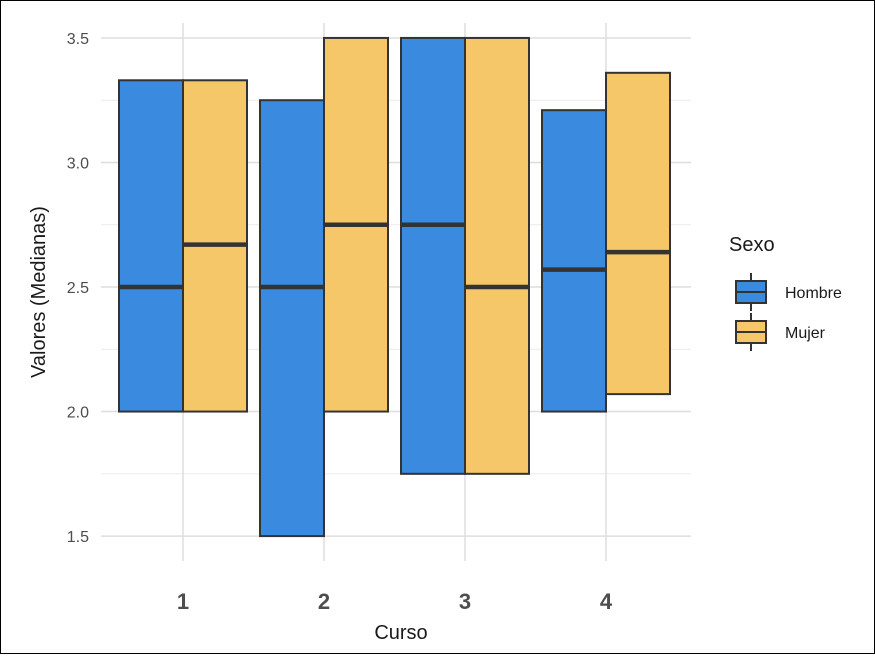 Image resolution: width=875 pixels, height=658 pixels. What do you see at coordinates (324, 601) in the screenshot?
I see `x-tick-label: 2` at bounding box center [324, 601].